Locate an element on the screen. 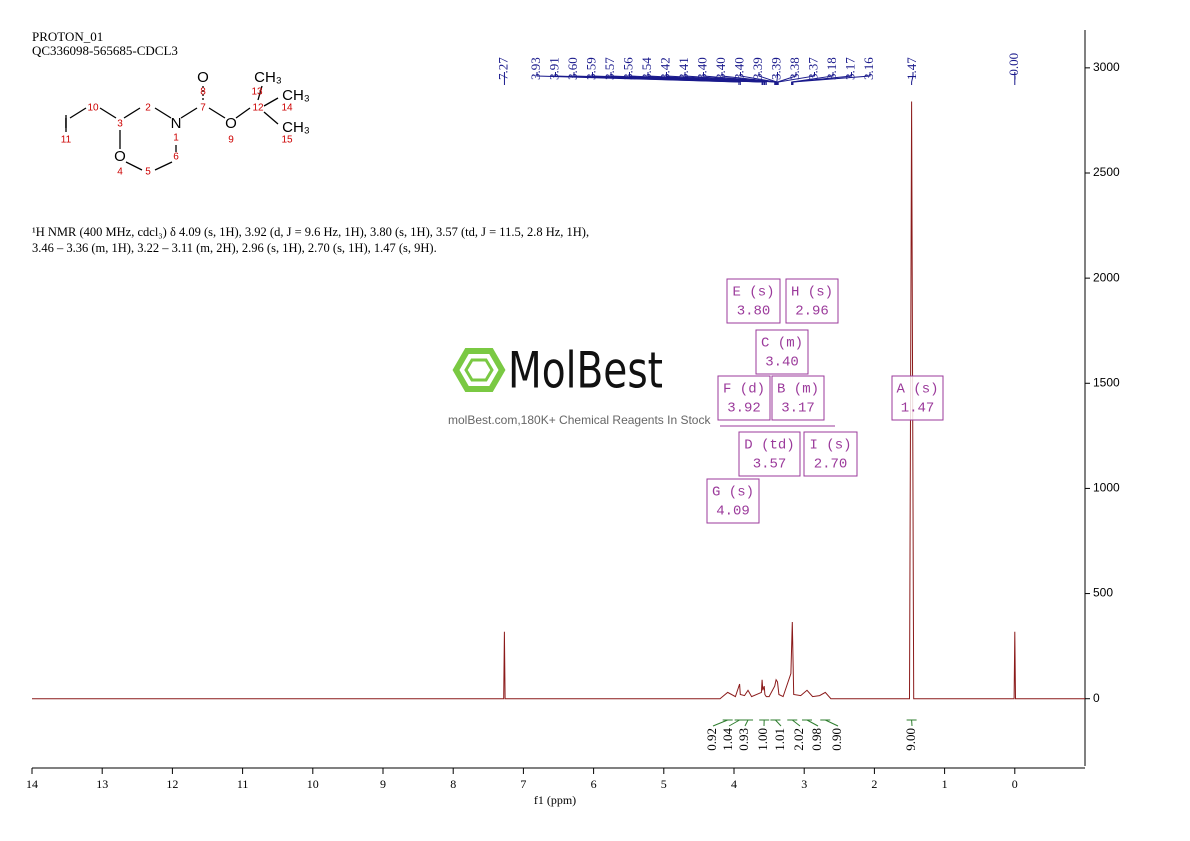  multiplet-label: E (s) is located at coordinates (753, 293).